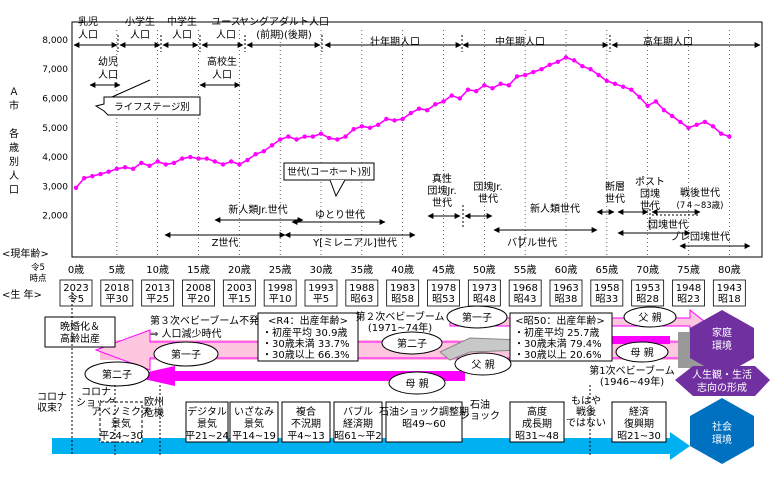 The width and height of the screenshot is (774, 496). I want to click on life-stage-label: 幼児, so click(108, 61).